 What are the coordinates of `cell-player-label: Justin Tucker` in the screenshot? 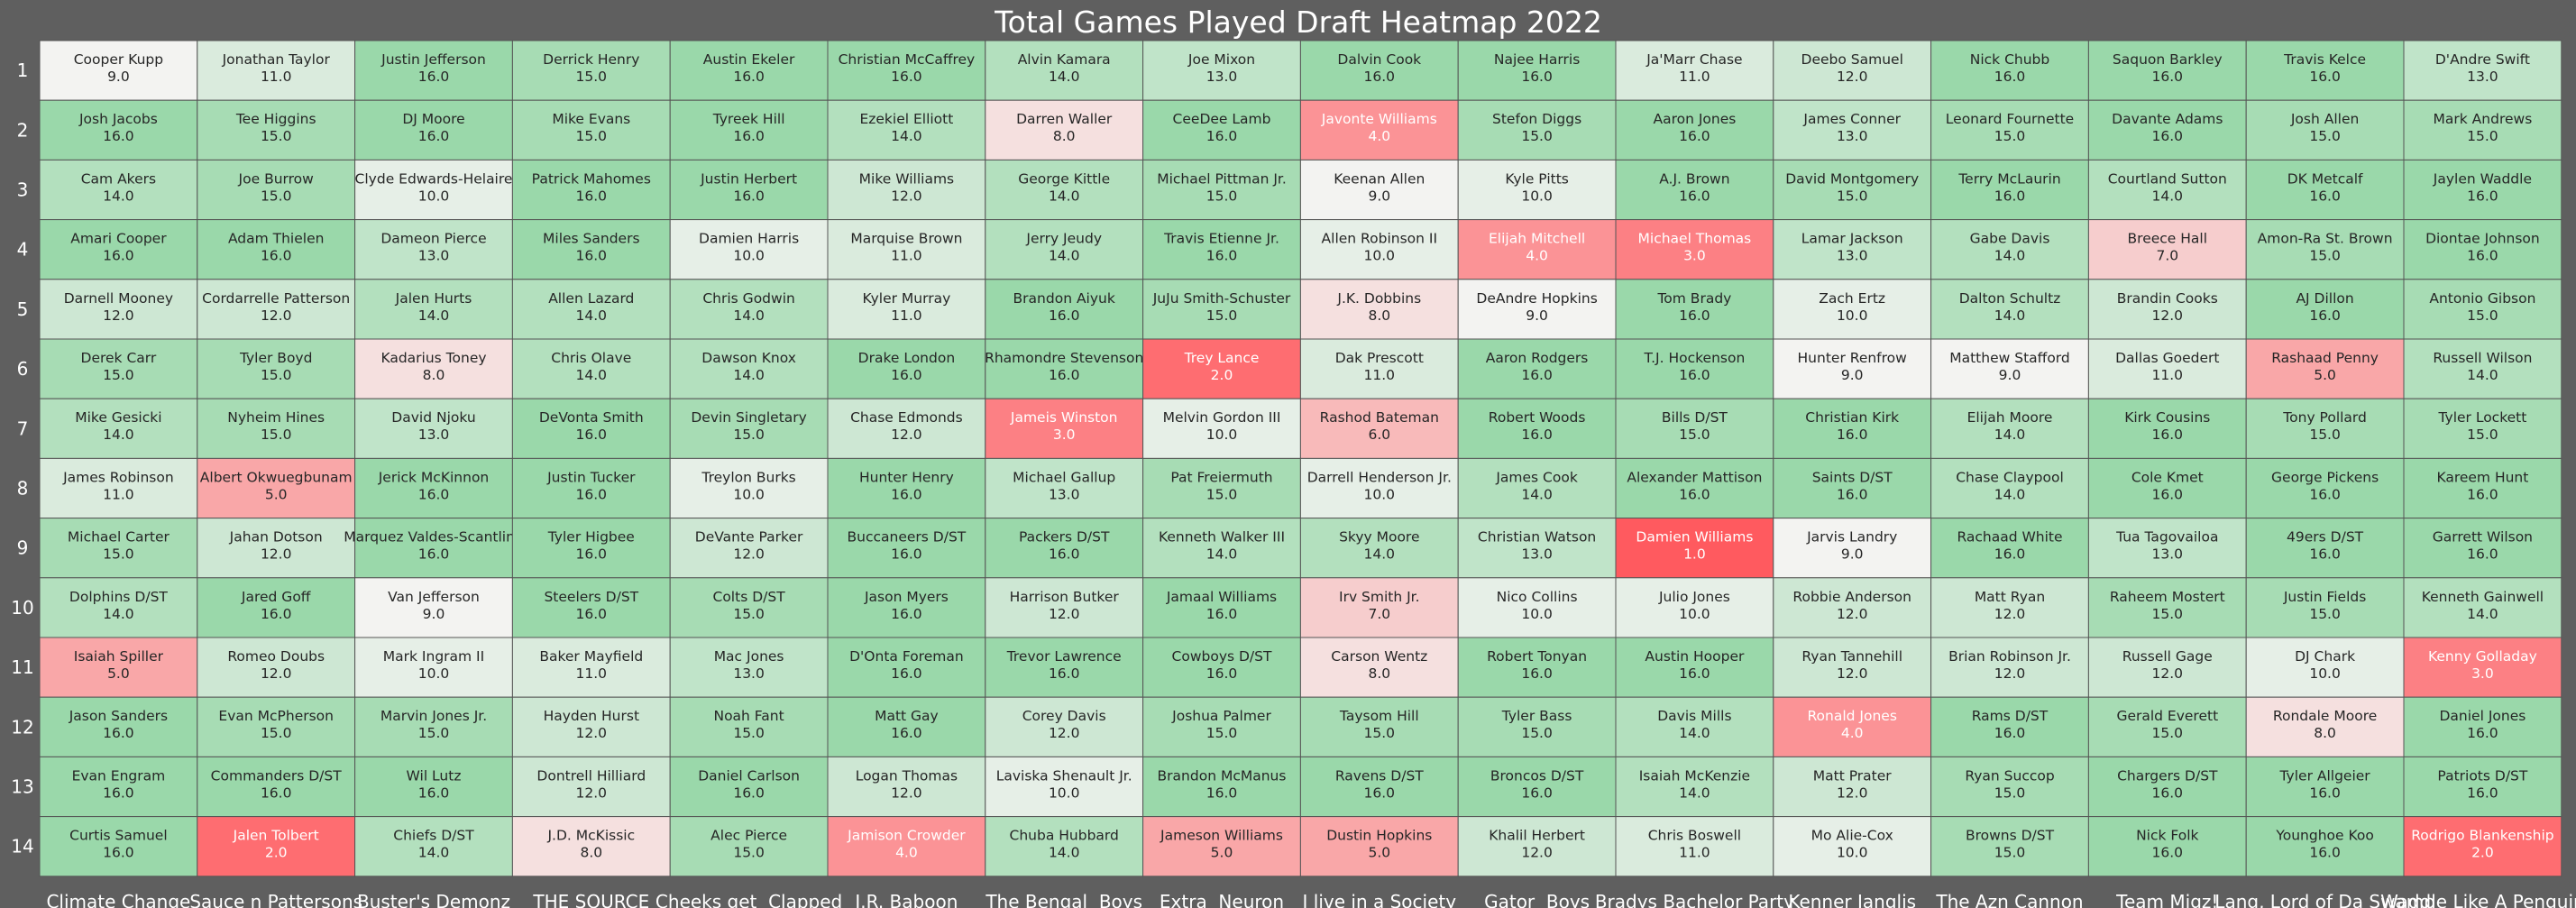 It's located at (591, 477).